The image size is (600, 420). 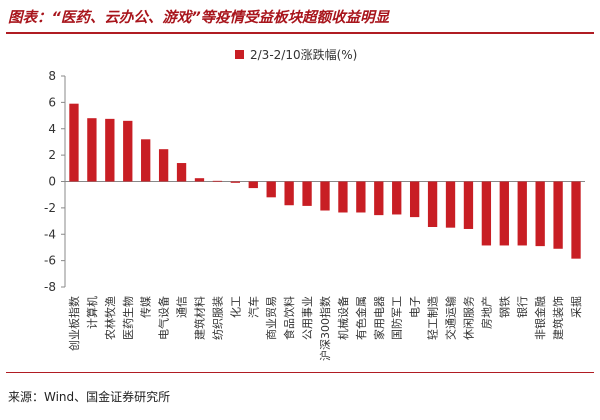 I want to click on x-category-label: 国防军工, so click(x=397, y=318).